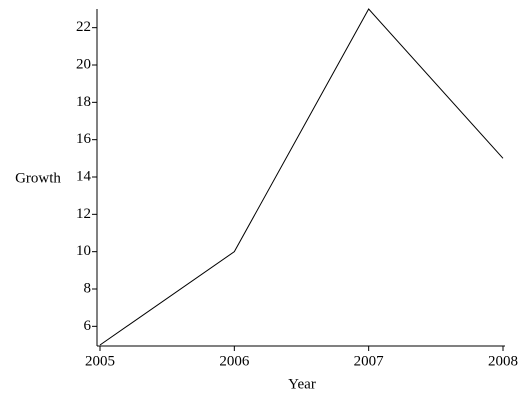 This screenshot has width=528, height=400. I want to click on y-tick-label: 6, so click(88, 326).